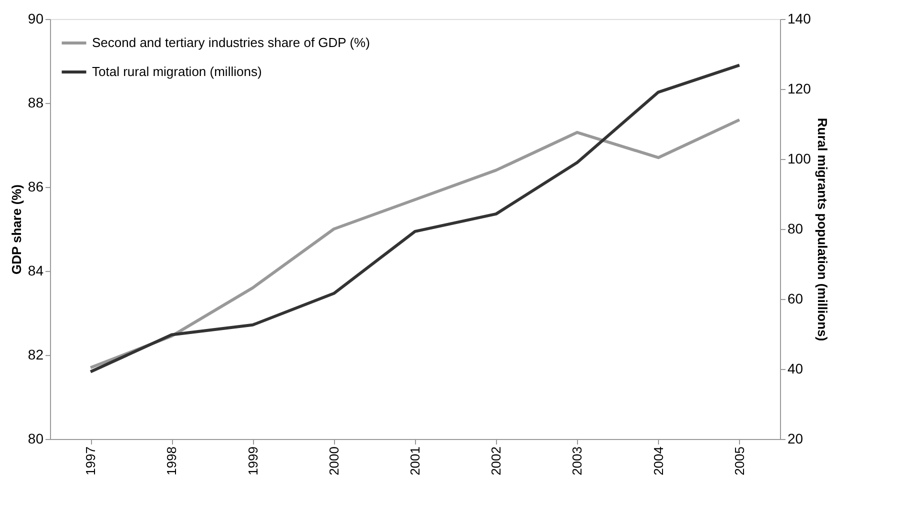  I want to click on x-tick-label: 1998, so click(172, 461).